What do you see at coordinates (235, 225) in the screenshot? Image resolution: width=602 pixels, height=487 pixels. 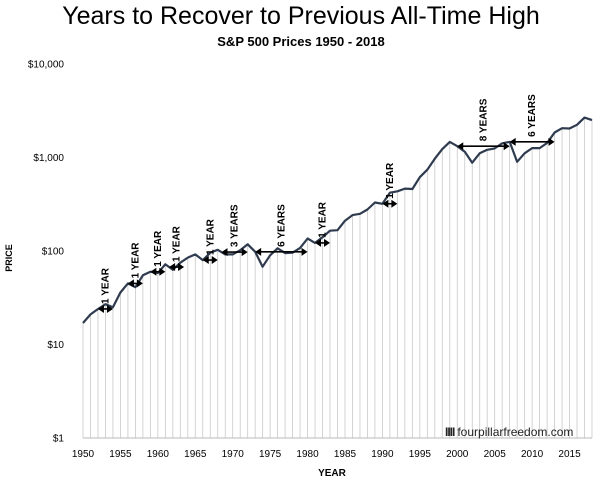 I see `recovery-label: 3 YEARS` at bounding box center [235, 225].